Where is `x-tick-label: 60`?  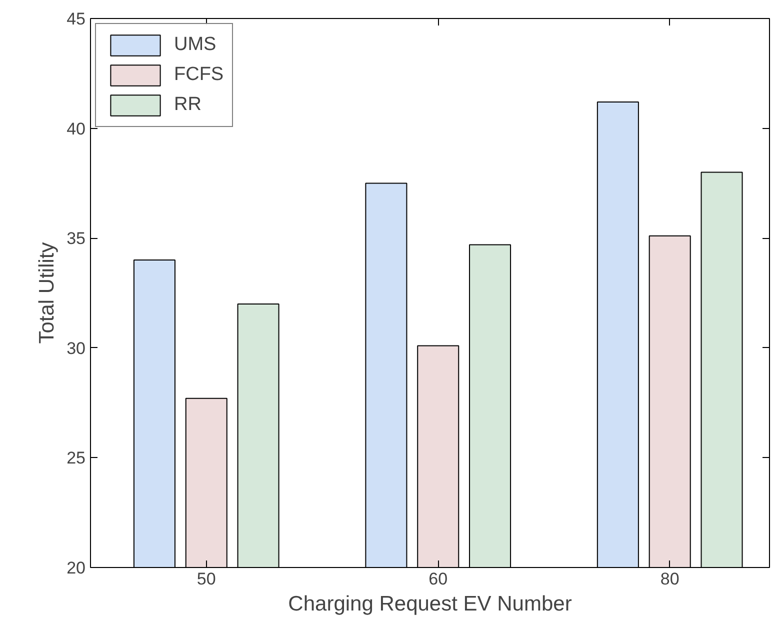 x-tick-label: 60 is located at coordinates (438, 579).